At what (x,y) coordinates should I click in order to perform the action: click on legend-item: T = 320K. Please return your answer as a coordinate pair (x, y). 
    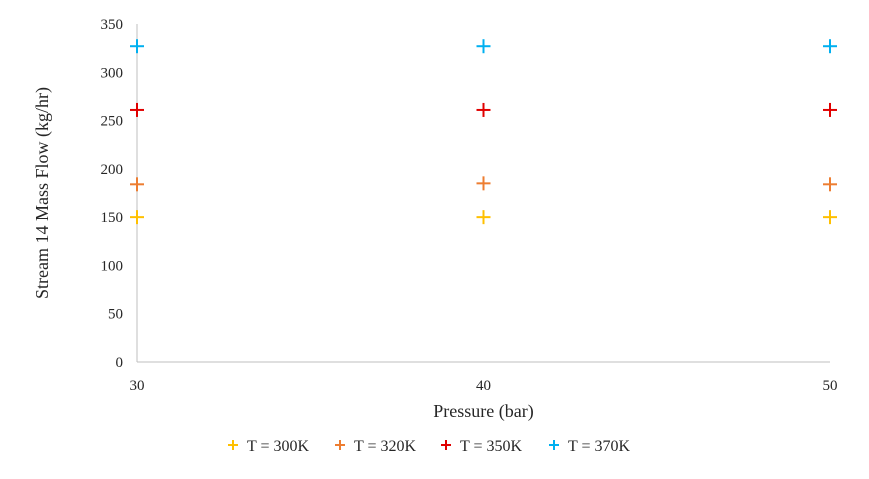
    Looking at the image, I should click on (376, 446).